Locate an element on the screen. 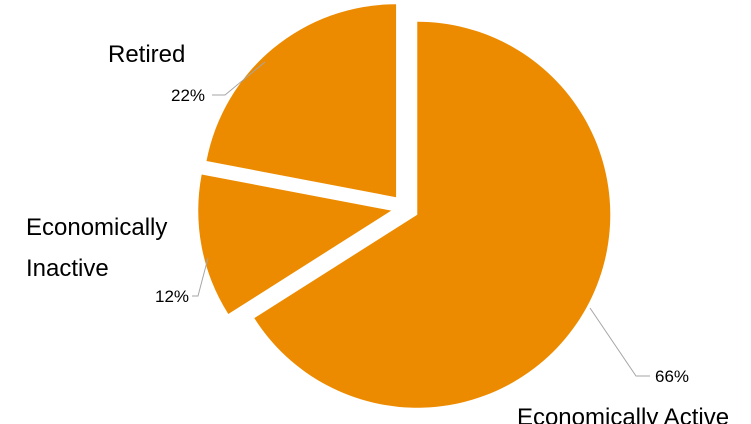 This screenshot has width=751, height=424. slice-category-label: Inactive is located at coordinates (67, 268).